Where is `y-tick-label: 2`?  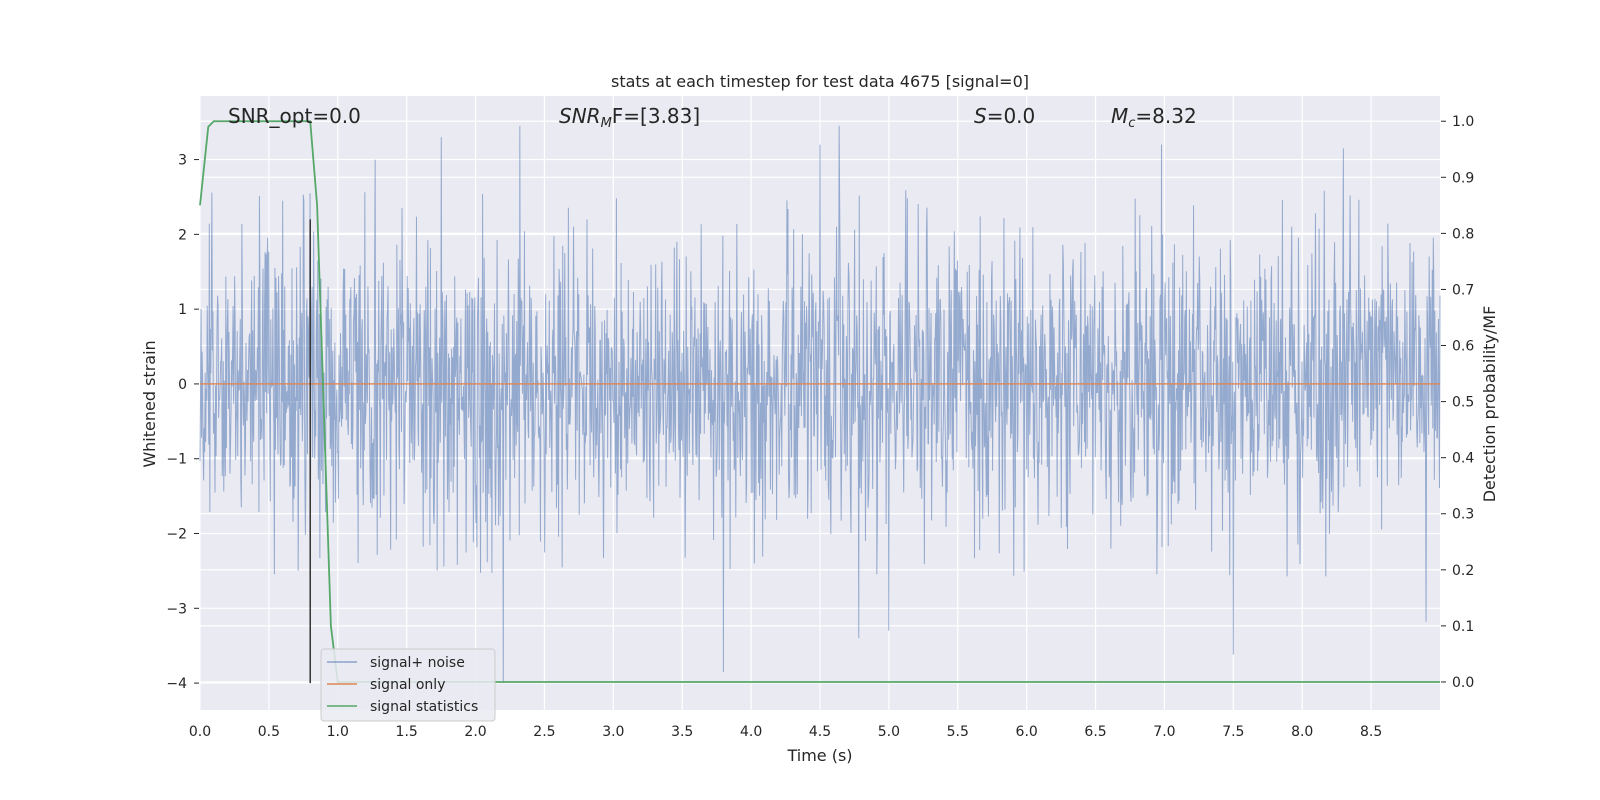
y-tick-label: 2 is located at coordinates (182, 235).